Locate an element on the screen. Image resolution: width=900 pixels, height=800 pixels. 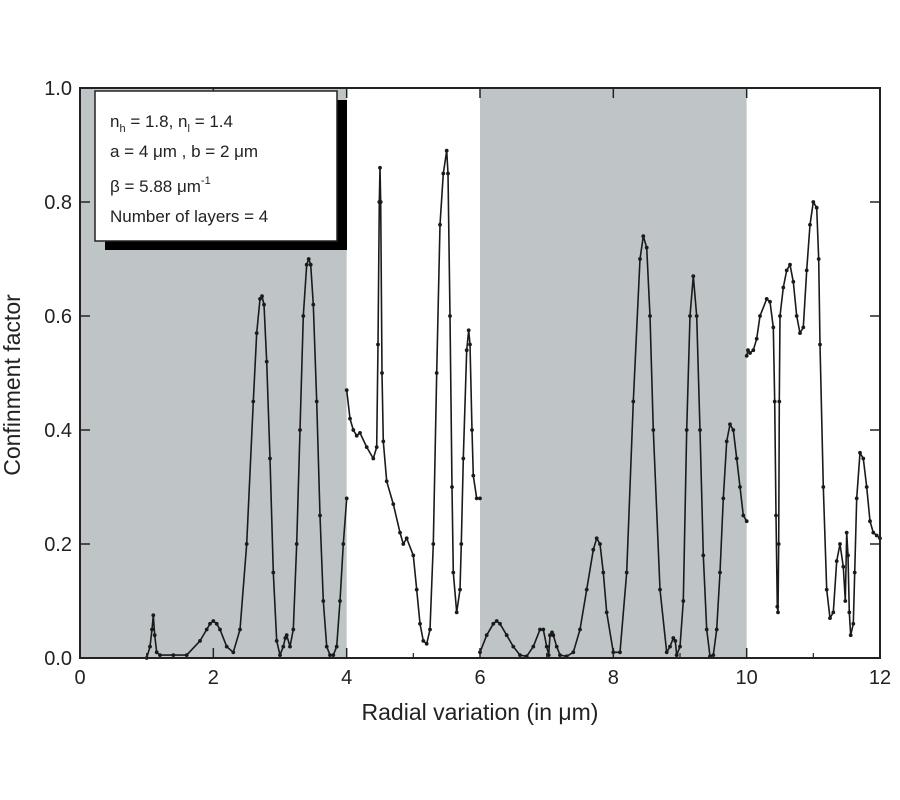
x-tick-label: 8 is located at coordinates (613, 678).